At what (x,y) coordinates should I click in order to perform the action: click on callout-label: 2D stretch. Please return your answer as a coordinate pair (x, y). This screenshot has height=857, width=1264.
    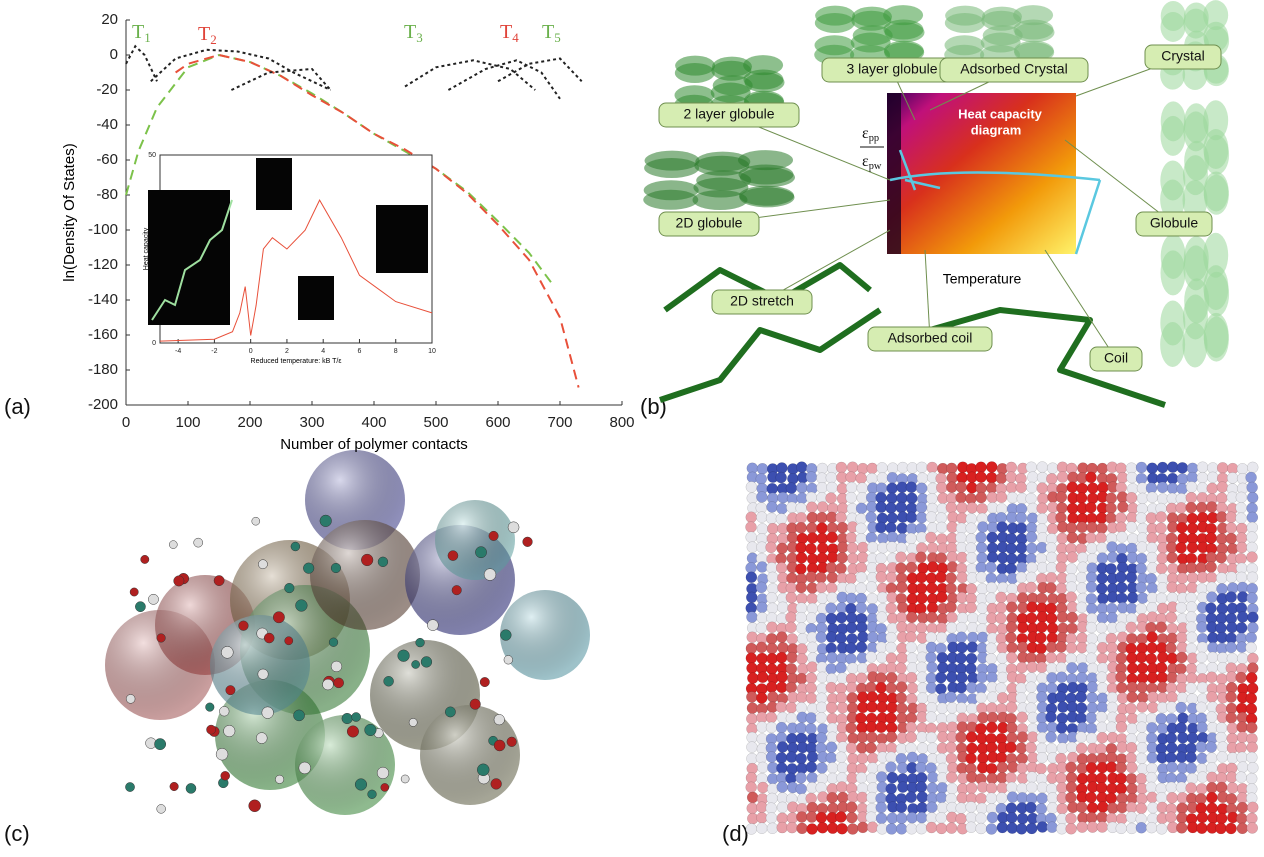
    Looking at the image, I should click on (762, 301).